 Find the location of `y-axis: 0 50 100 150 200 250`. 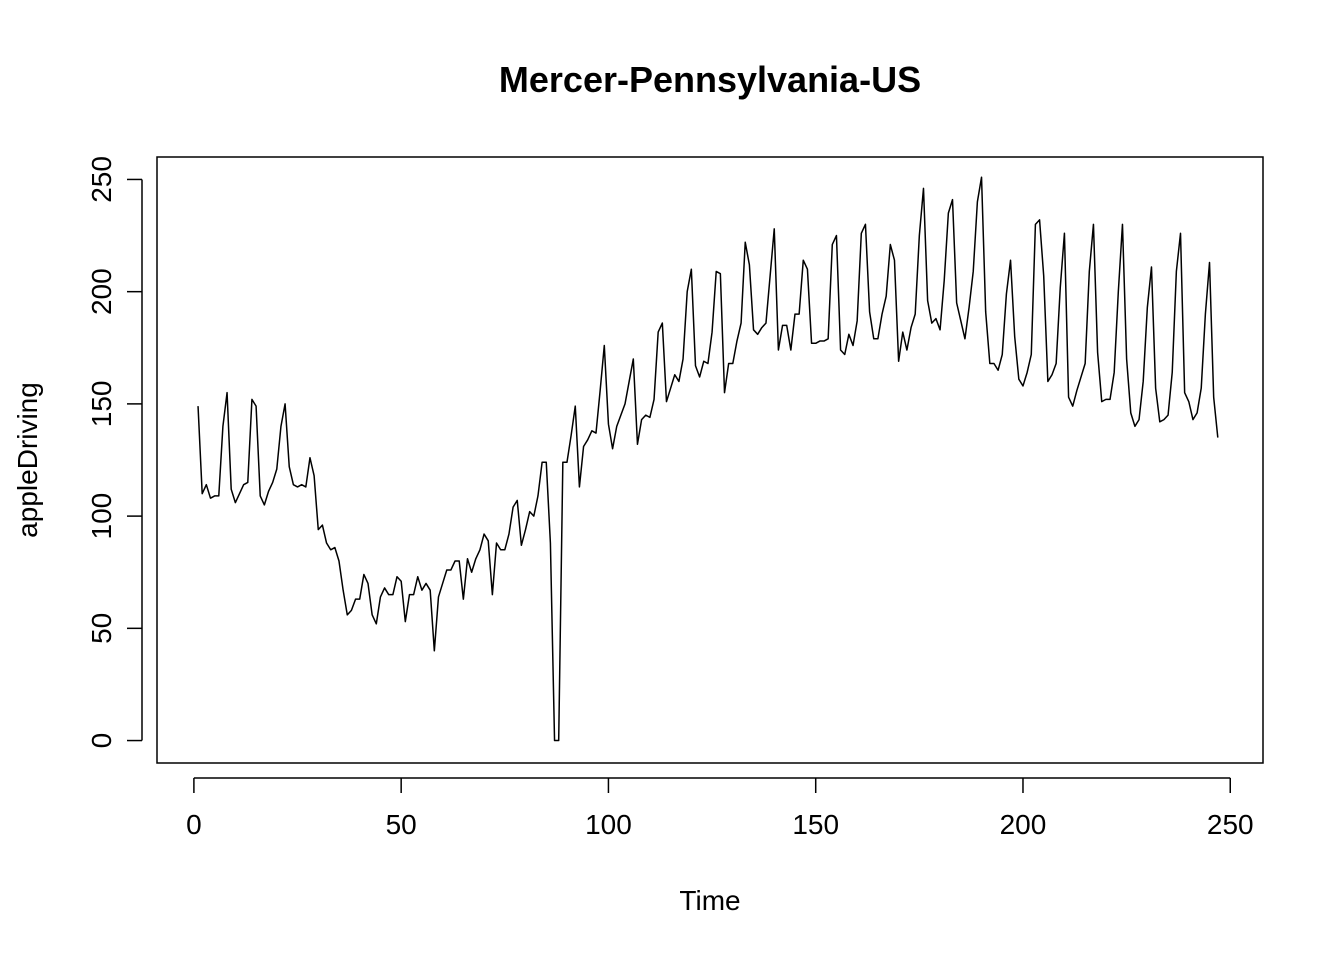

y-axis: 0 50 100 150 200 250 is located at coordinates (114, 452).